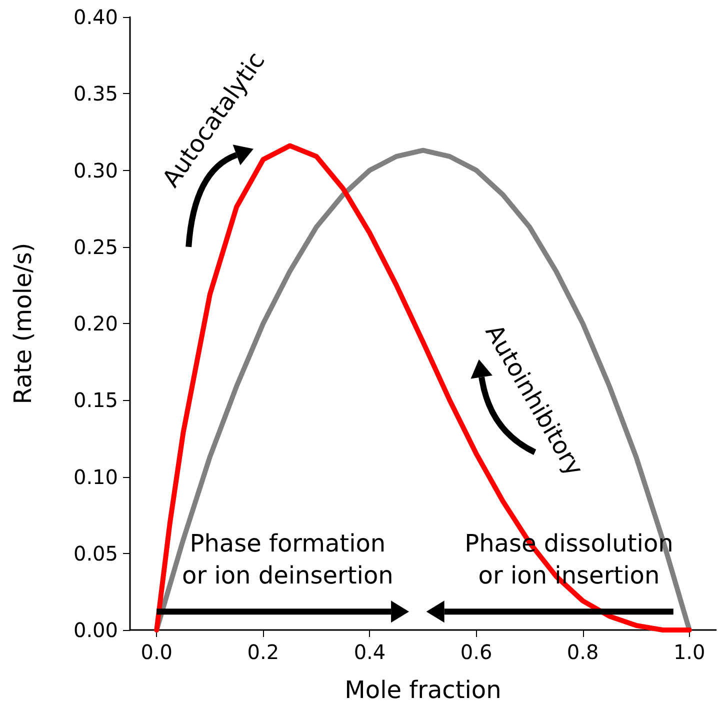 This screenshot has width=718, height=717. I want to click on x-tick-label: 0.2, so click(263, 652).